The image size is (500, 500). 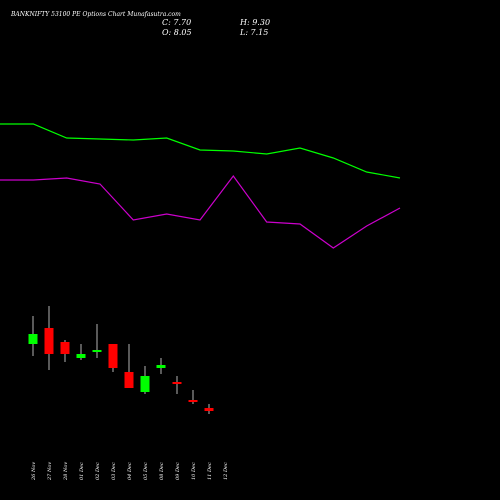 I want to click on x-tick-label: 08 Dec, so click(x=162, y=471).